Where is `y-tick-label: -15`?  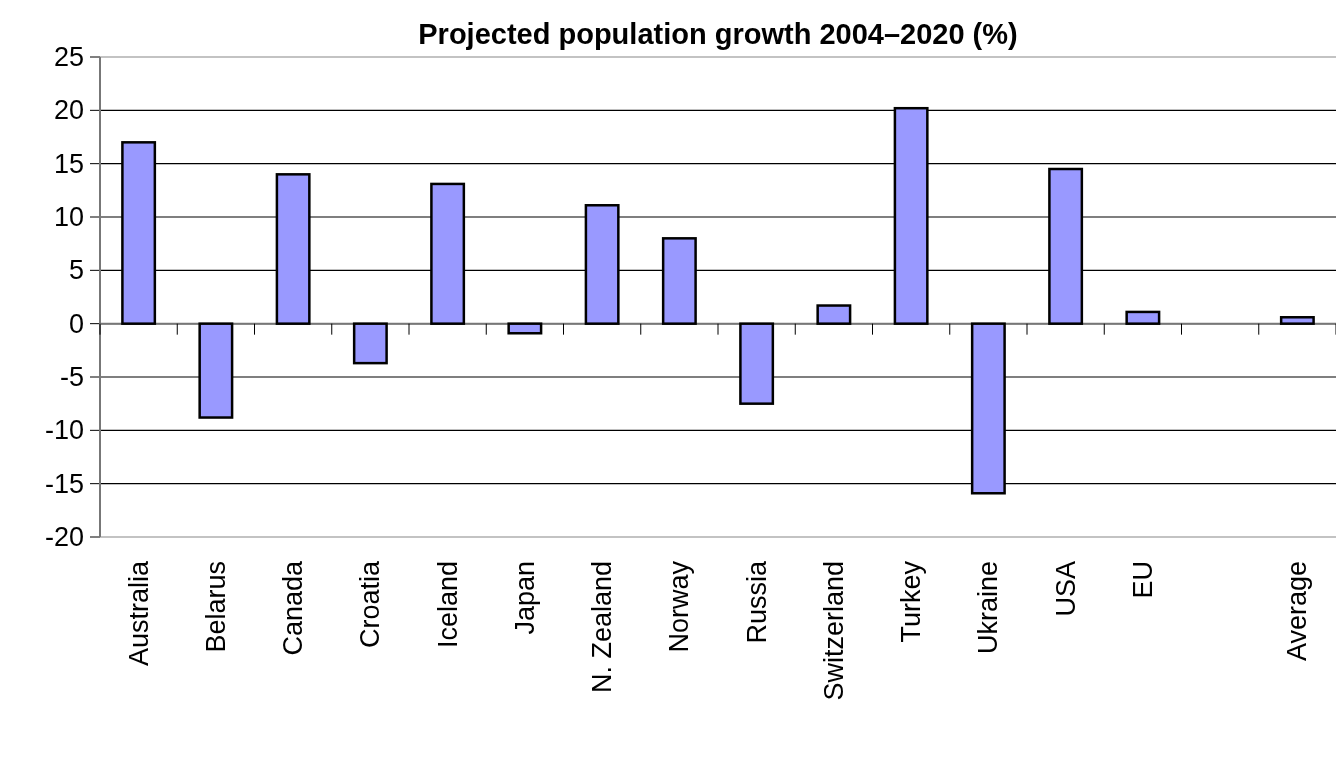
y-tick-label: -15 is located at coordinates (64, 483).